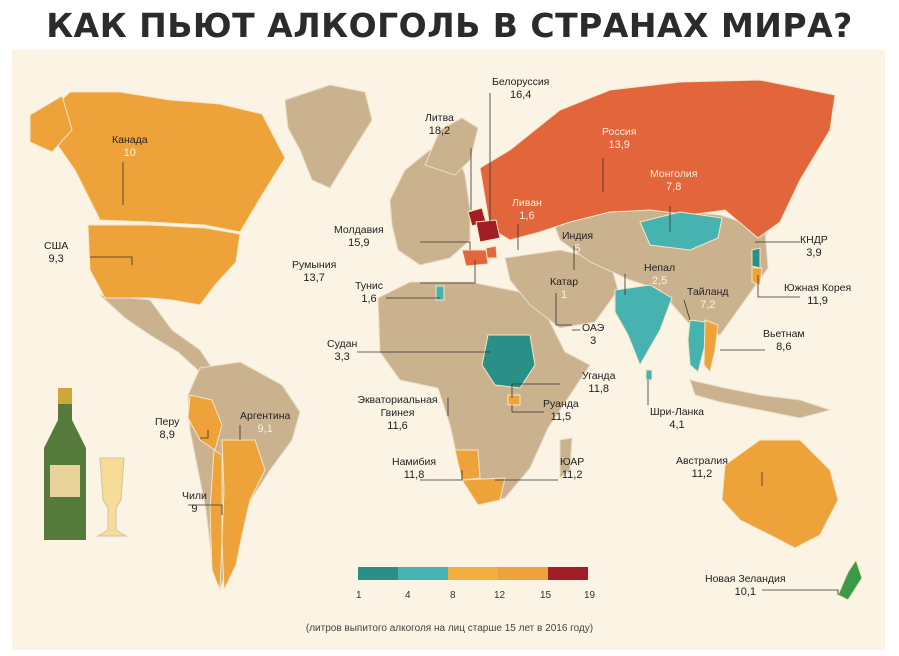 The width and height of the screenshot is (899, 656). I want to click on russia-shape, so click(657, 160).